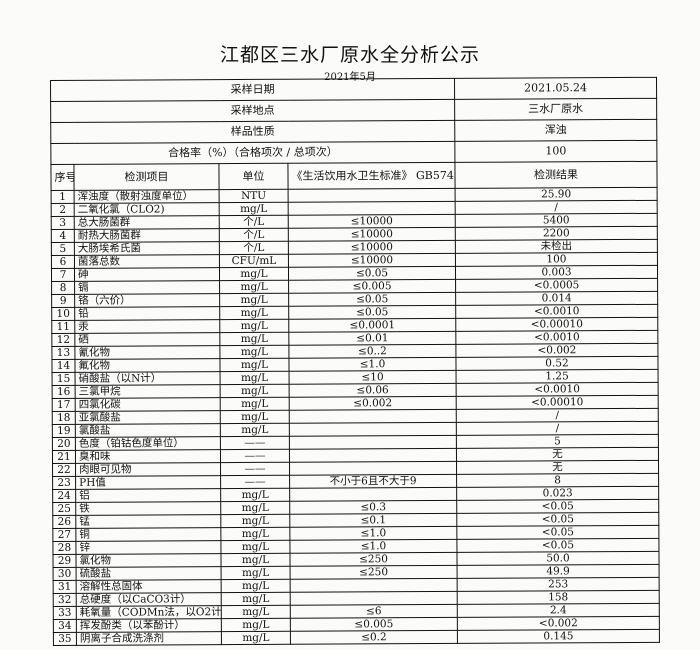 The width and height of the screenshot is (700, 650). I want to click on row-unit: CFU/mL, so click(254, 261).